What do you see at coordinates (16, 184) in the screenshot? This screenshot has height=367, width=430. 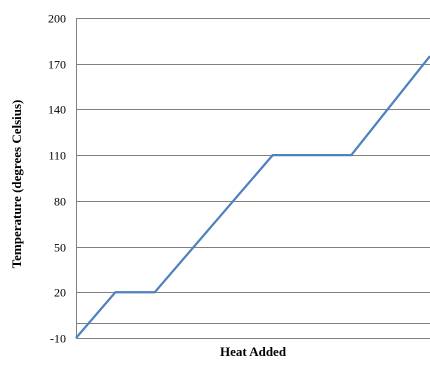 I see `y-axis-title: Temperature (degrees Celsius)` at bounding box center [16, 184].